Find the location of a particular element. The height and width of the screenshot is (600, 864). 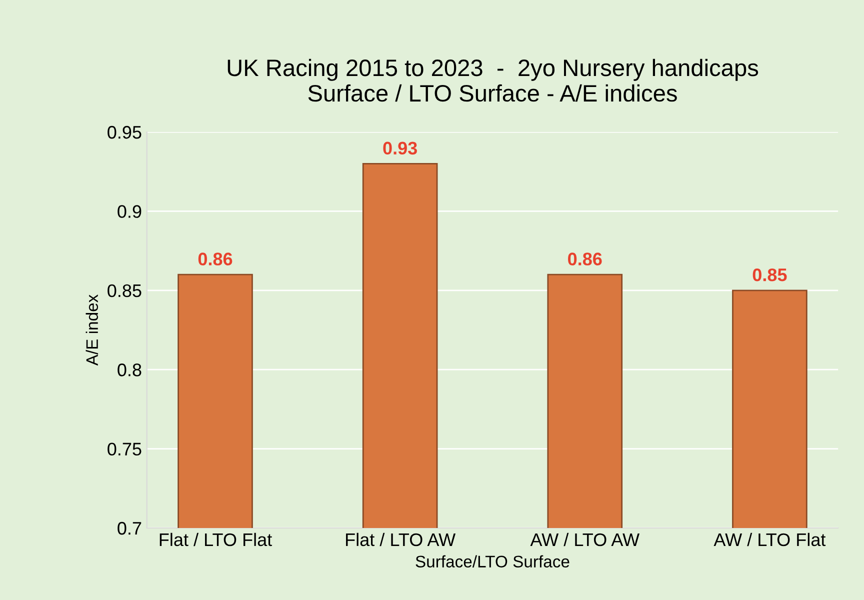

data-label: 0.85 is located at coordinates (769, 275).